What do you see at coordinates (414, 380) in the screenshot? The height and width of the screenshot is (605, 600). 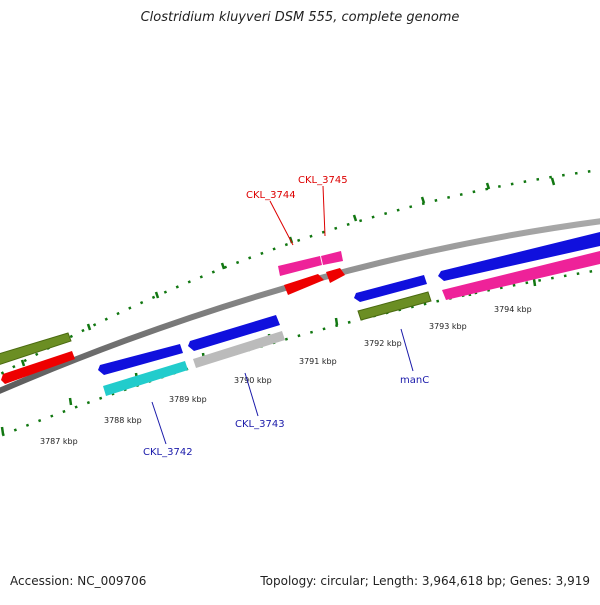 I see `gene-label-manc: manC` at bounding box center [414, 380].